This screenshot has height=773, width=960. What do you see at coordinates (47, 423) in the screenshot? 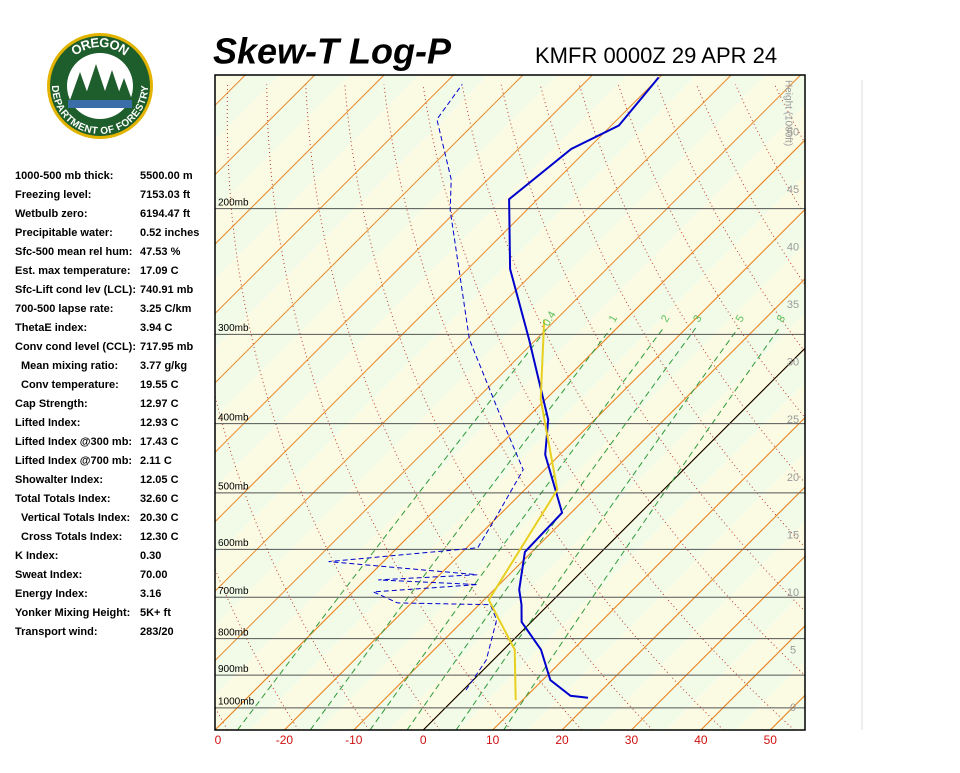
I see `index-label: Lifted Index:` at bounding box center [47, 423].